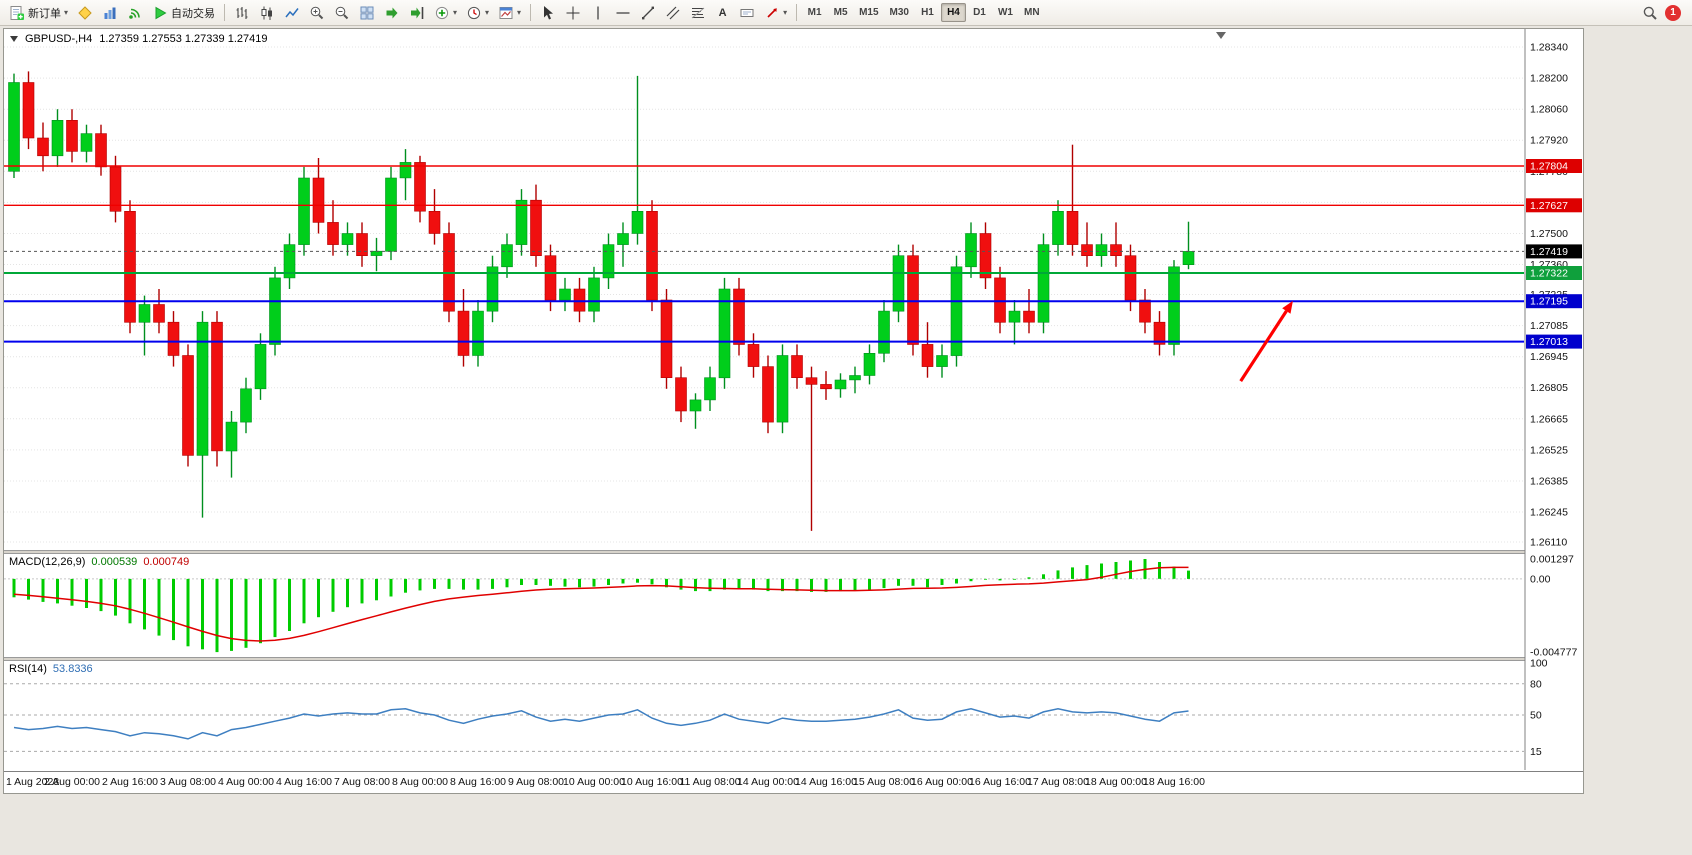 The image size is (1692, 855). I want to click on periods-button: ▾, so click(477, 12).